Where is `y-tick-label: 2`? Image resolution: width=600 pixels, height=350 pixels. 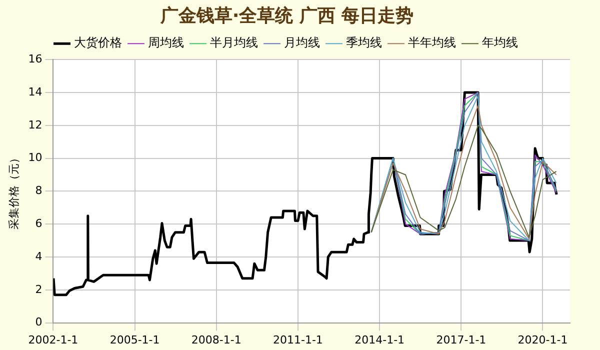 y-tick-label: 2 is located at coordinates (38, 289).